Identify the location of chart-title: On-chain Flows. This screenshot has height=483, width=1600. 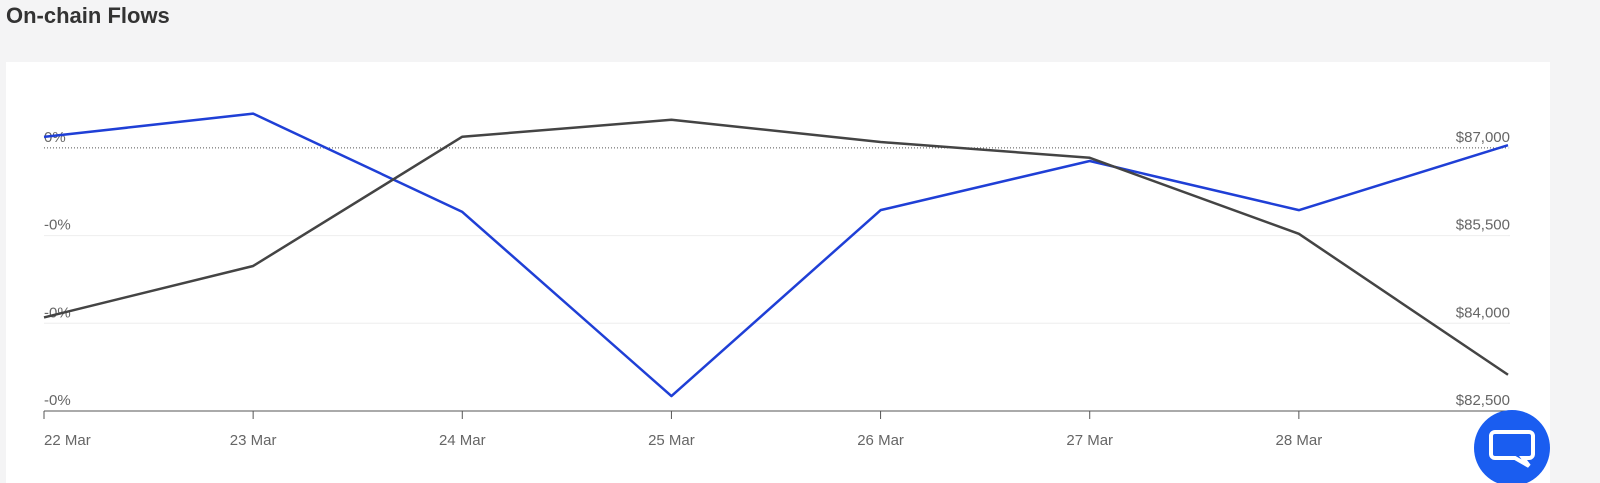
(88, 15).